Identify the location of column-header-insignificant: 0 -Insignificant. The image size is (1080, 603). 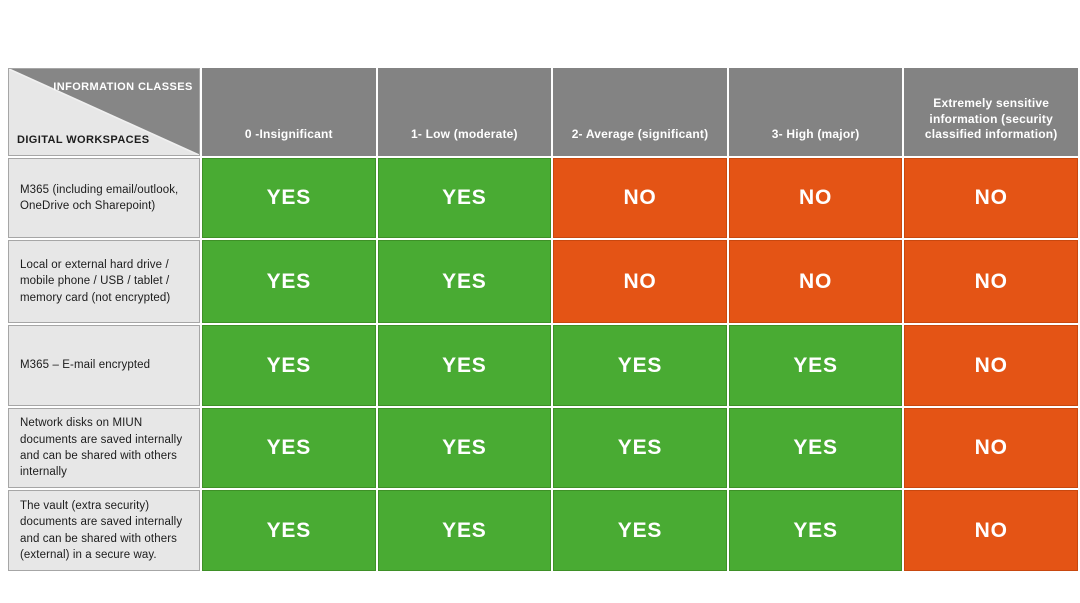
(289, 112).